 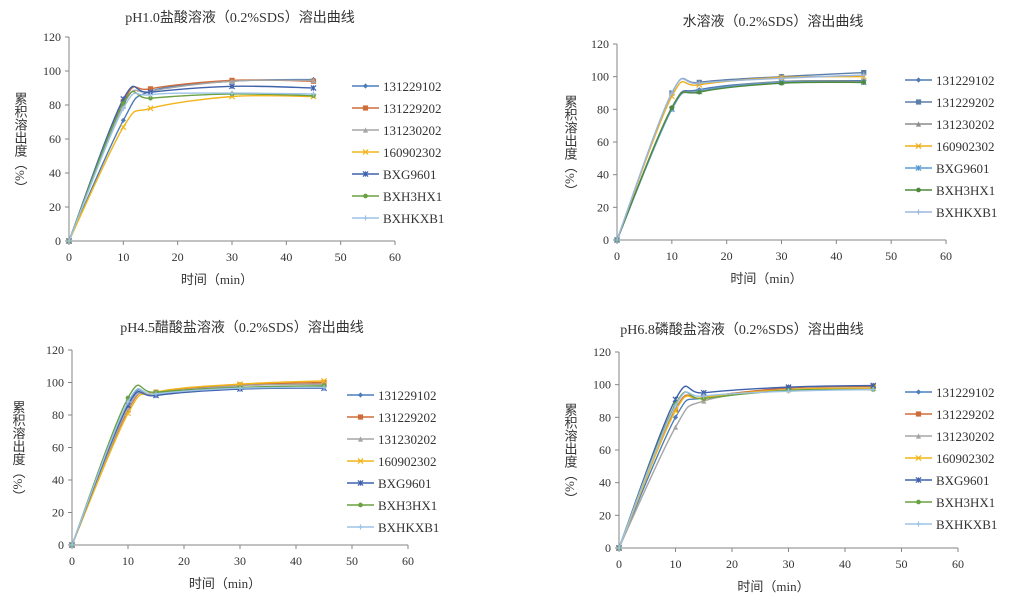 I want to click on chart-title: pH6.8磷酸盐溶液（0.2%SDS）溶出曲线, so click(x=741, y=330).